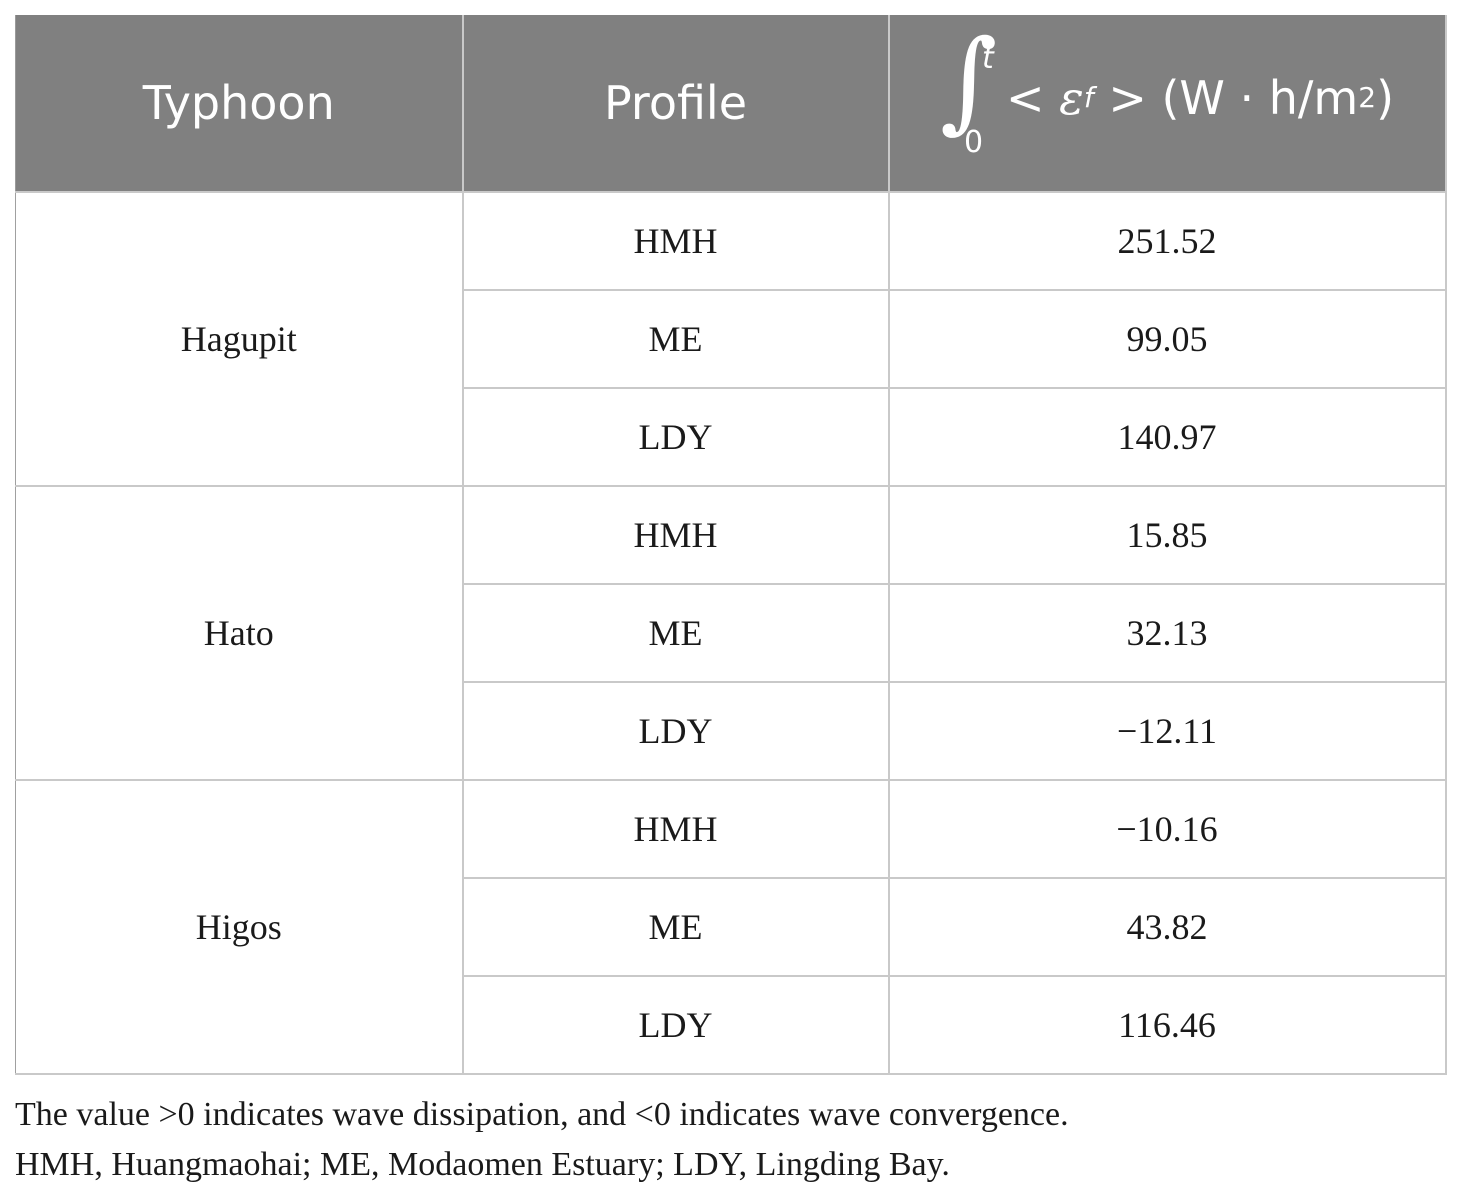  What do you see at coordinates (987, 58) in the screenshot?
I see `integral-upper-limit: t` at bounding box center [987, 58].